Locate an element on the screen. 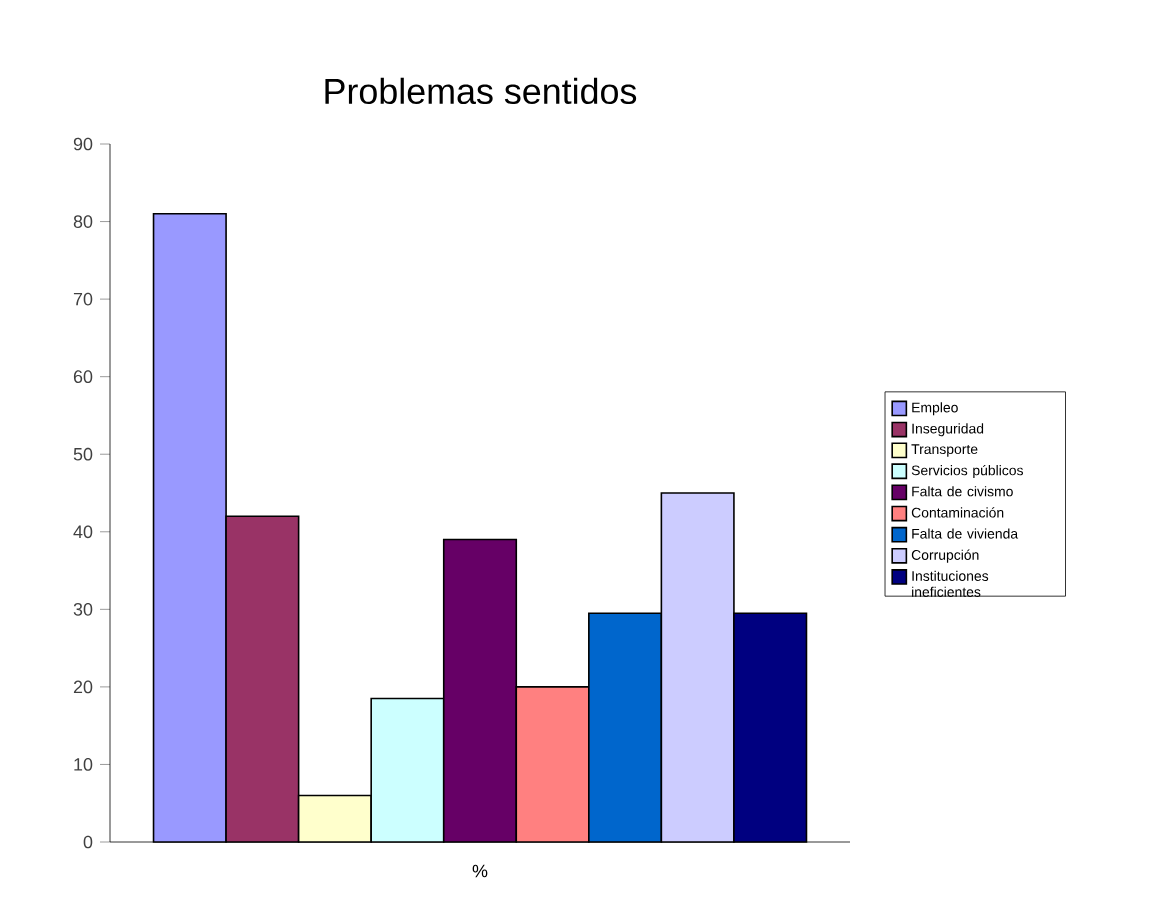 The width and height of the screenshot is (1162, 902). y-tick-label: 30 is located at coordinates (83, 609).